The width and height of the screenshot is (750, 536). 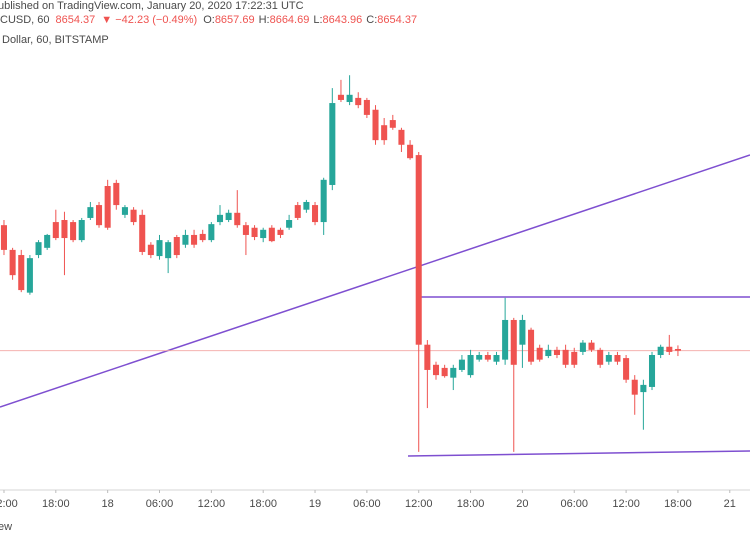 I want to click on open-label: O:, so click(x=209, y=20).